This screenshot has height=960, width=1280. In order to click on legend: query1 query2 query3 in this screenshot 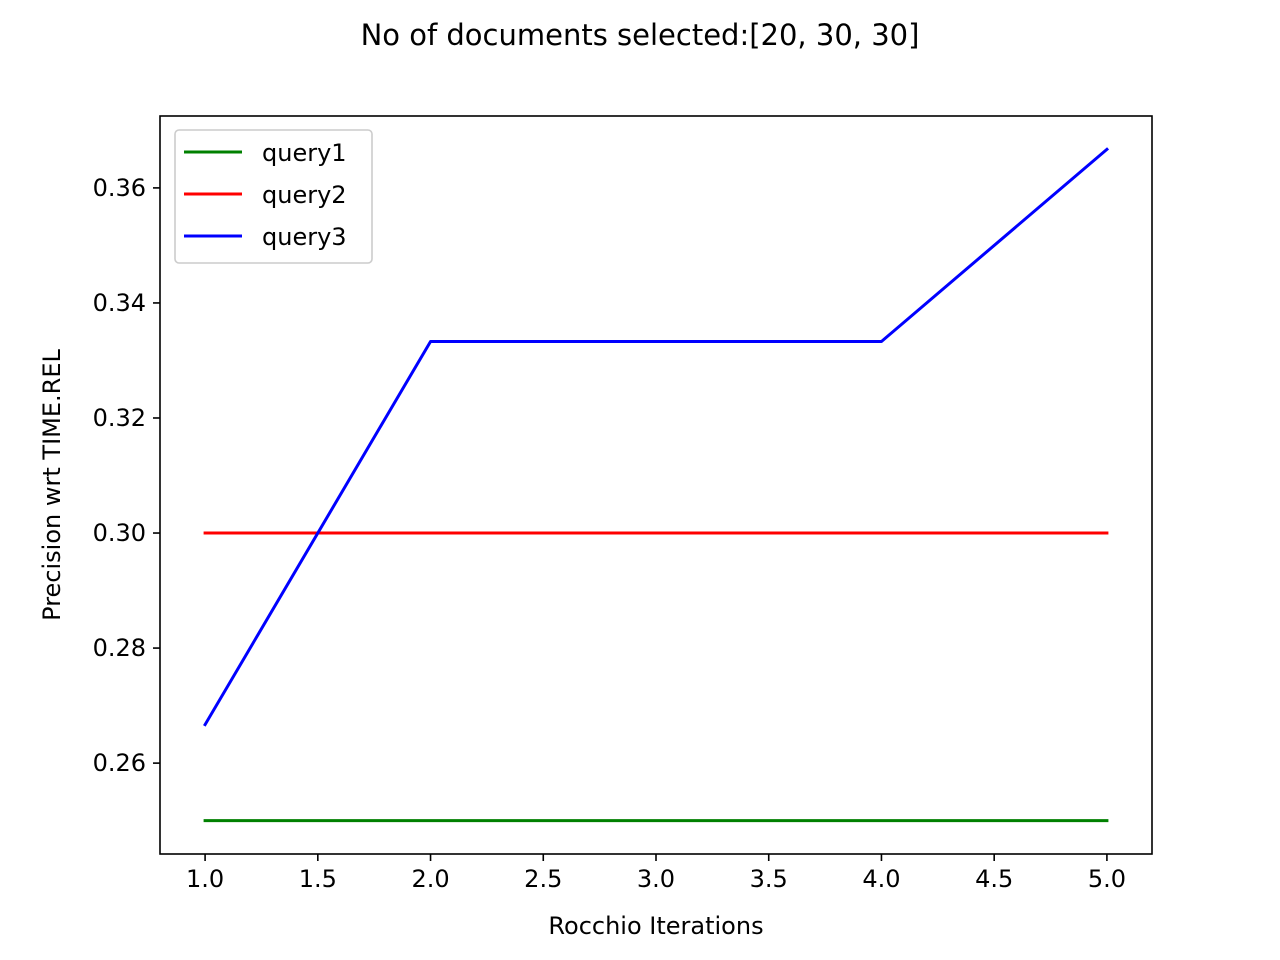, I will do `click(273, 196)`.